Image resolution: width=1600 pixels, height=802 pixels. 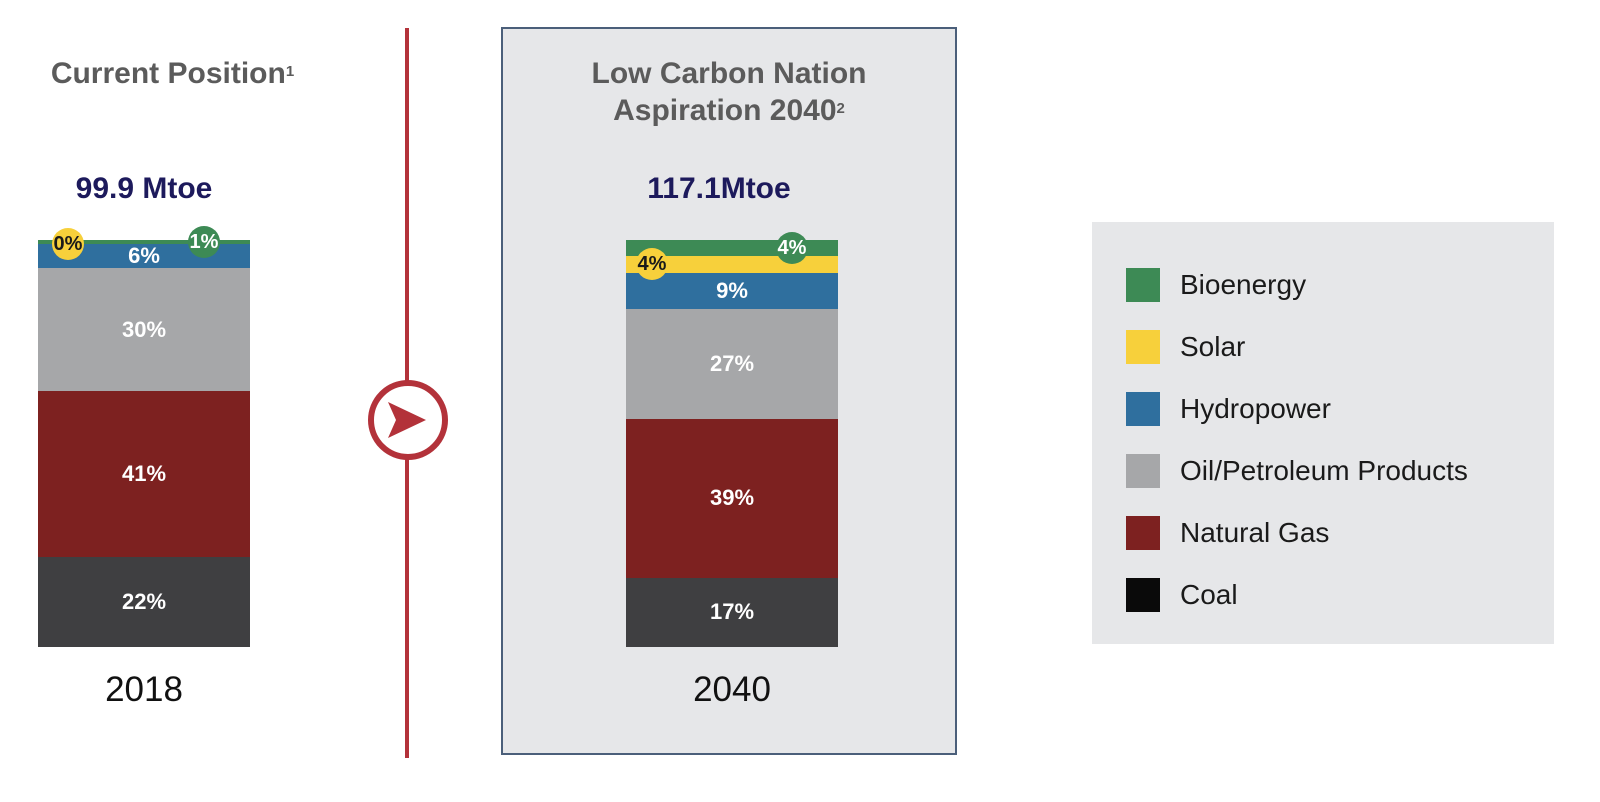 I want to click on data-label-oil-petroleum-products-2018: 30%, so click(x=144, y=329).